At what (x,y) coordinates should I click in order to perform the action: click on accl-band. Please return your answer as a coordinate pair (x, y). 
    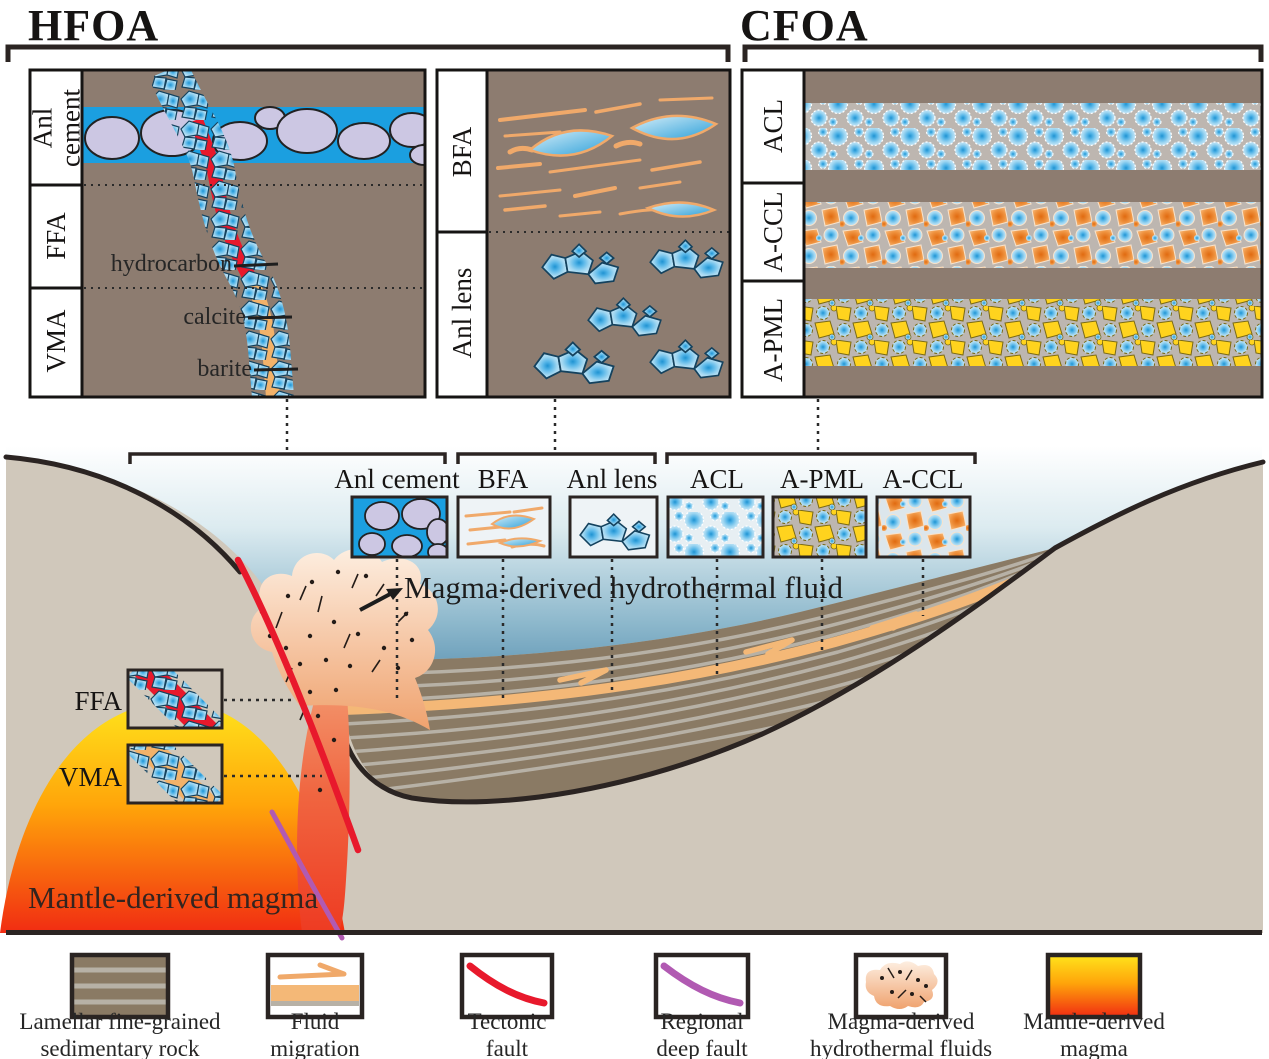
    Looking at the image, I should click on (1033, 235).